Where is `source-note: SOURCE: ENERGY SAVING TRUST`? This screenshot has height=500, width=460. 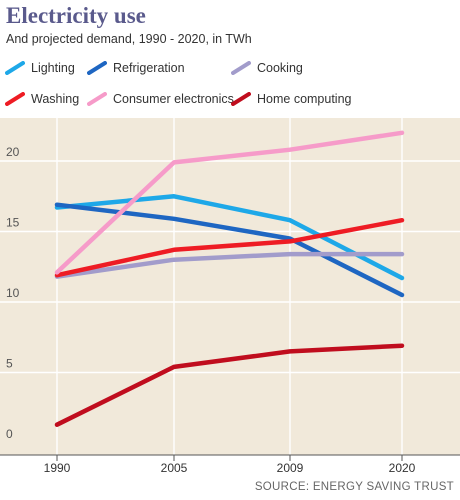
source-note: SOURCE: ENERGY SAVING TRUST is located at coordinates (354, 487).